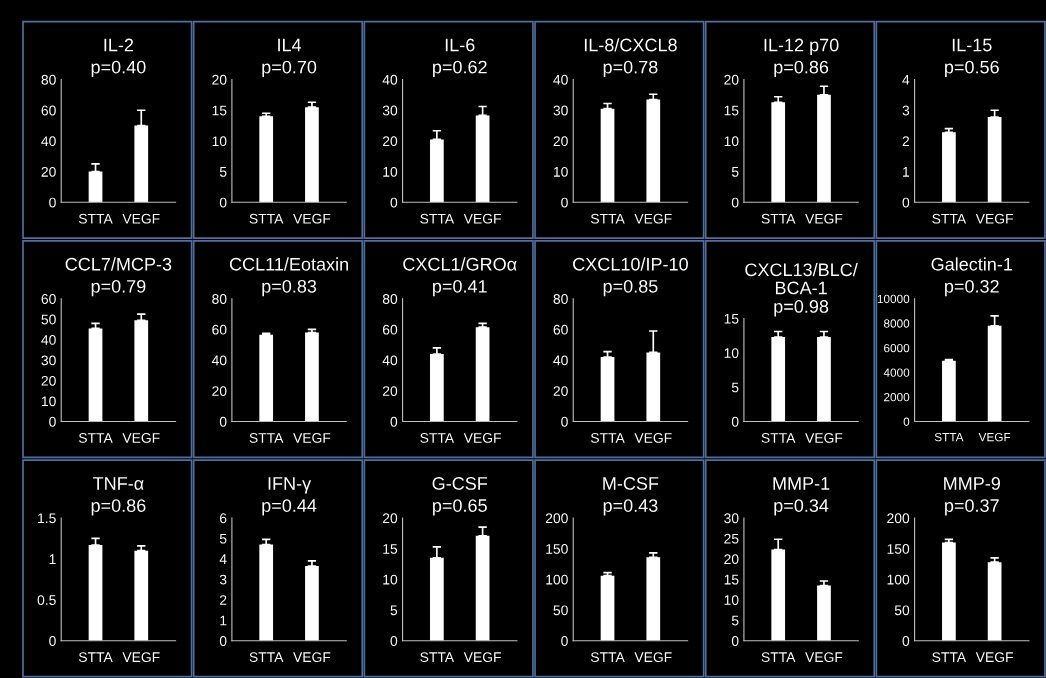 The image size is (1046, 678). Describe the element at coordinates (223, 518) in the screenshot. I see `y-tick-label: 6` at that location.